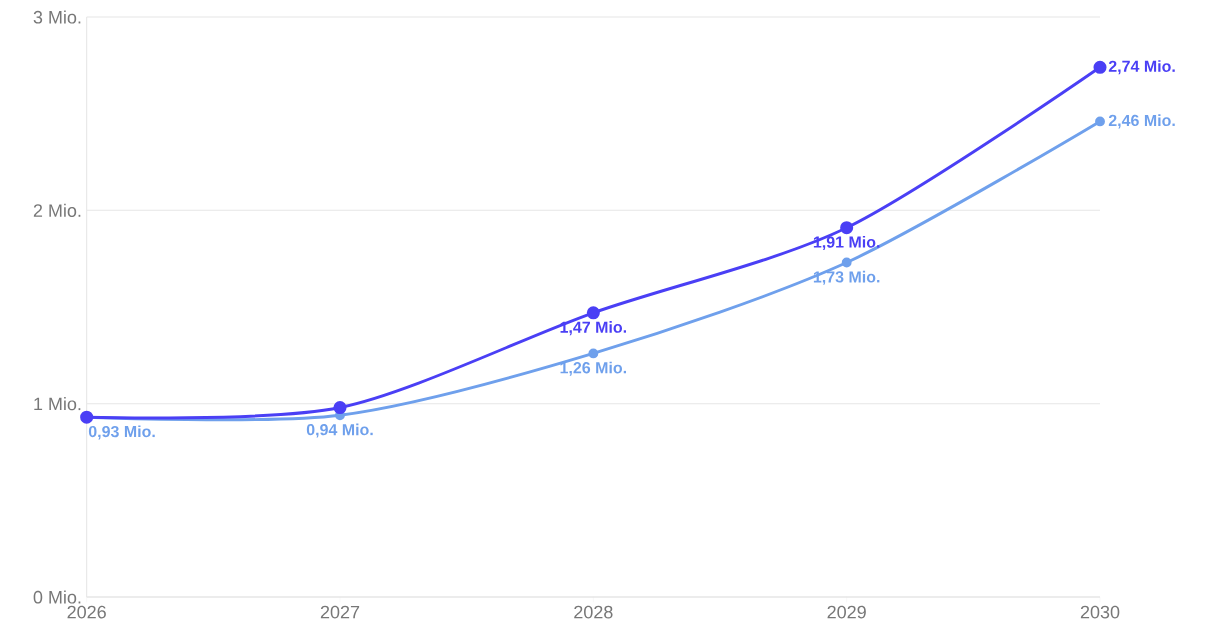 This screenshot has height=629, width=1213. What do you see at coordinates (846, 243) in the screenshot?
I see `data-label: 1,91 Mio.` at bounding box center [846, 243].